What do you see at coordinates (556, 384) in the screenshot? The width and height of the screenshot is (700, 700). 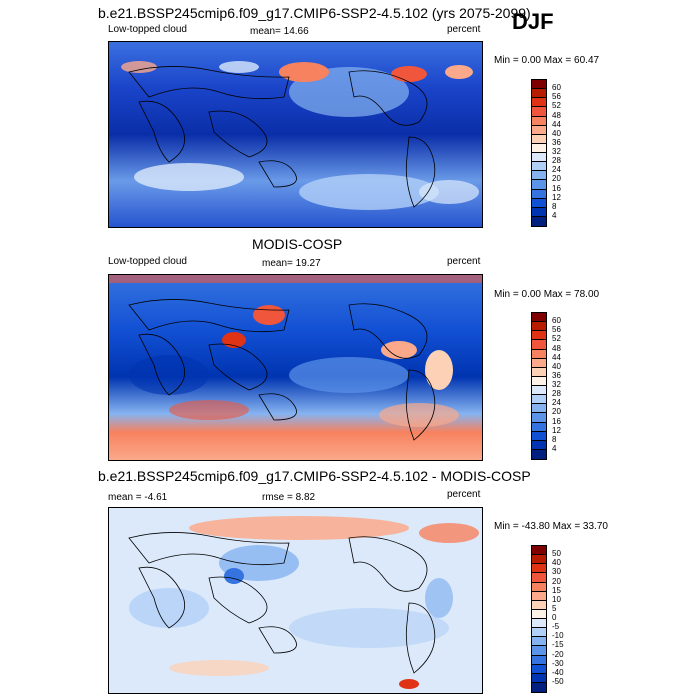 I see `colorbar-tick-label: 32` at bounding box center [556, 384].